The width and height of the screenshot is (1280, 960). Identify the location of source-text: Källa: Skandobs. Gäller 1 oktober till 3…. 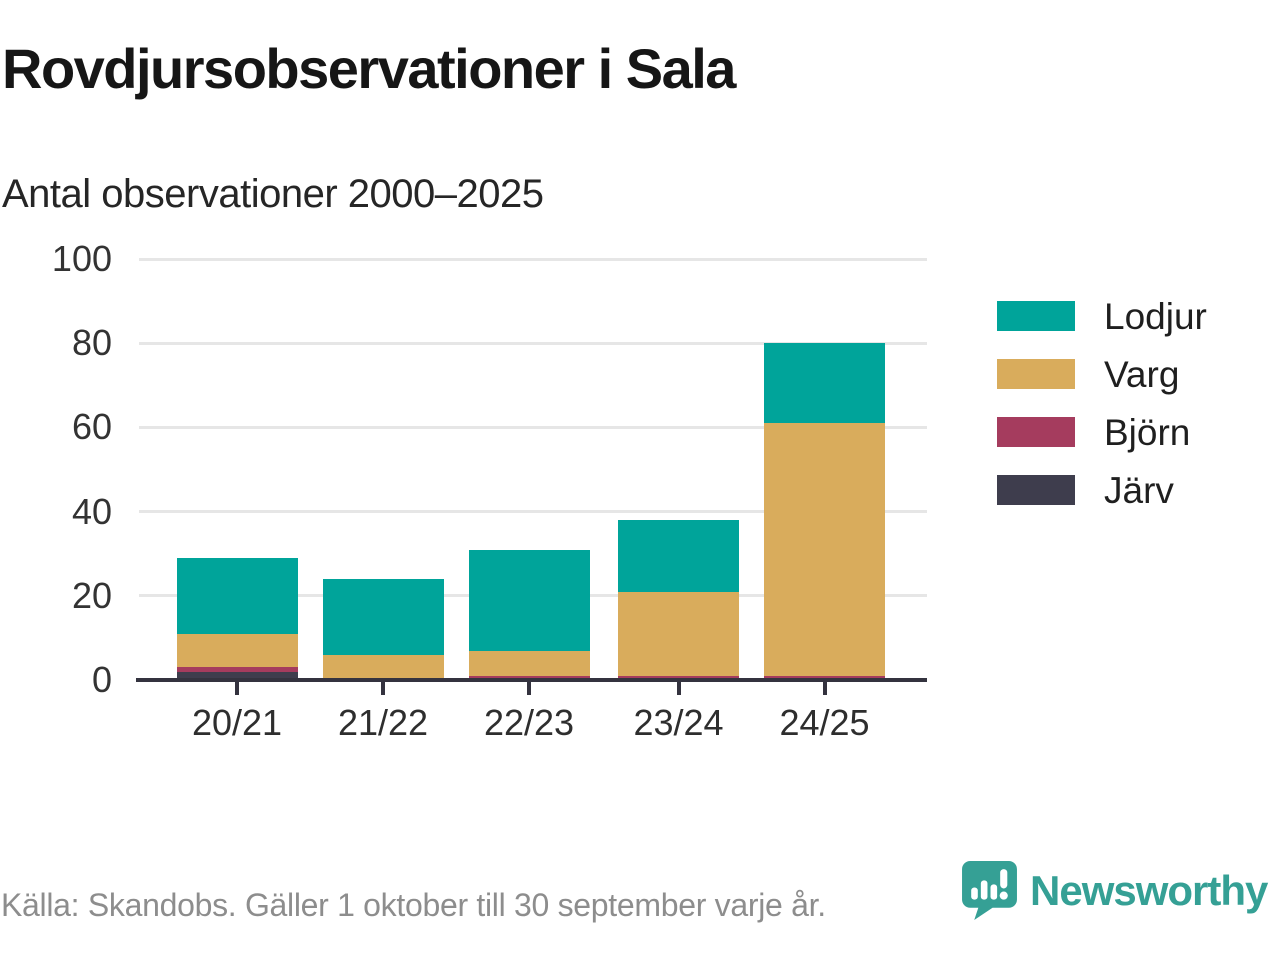
(413, 905).